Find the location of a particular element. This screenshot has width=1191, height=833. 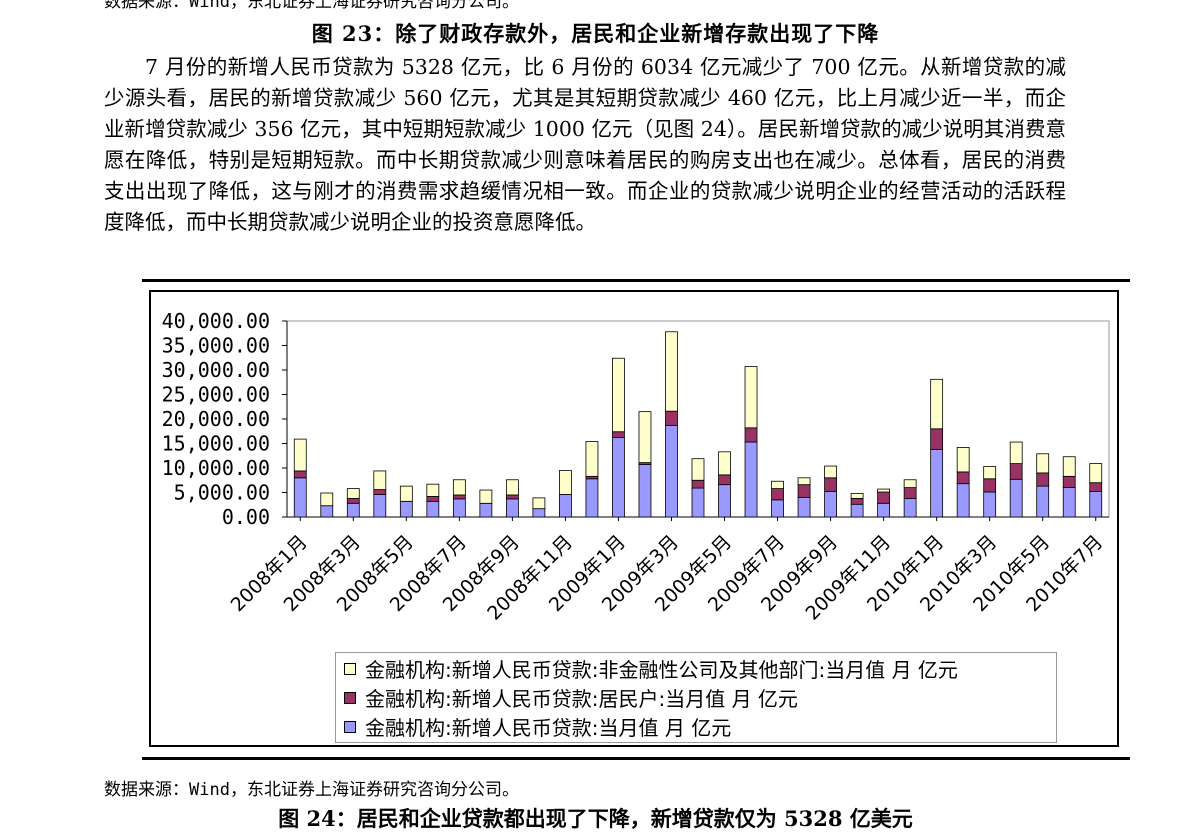

legend-label-household: 金融机构:新增人民币贷款:居民户:当月值 月 亿元 is located at coordinates (581, 699).